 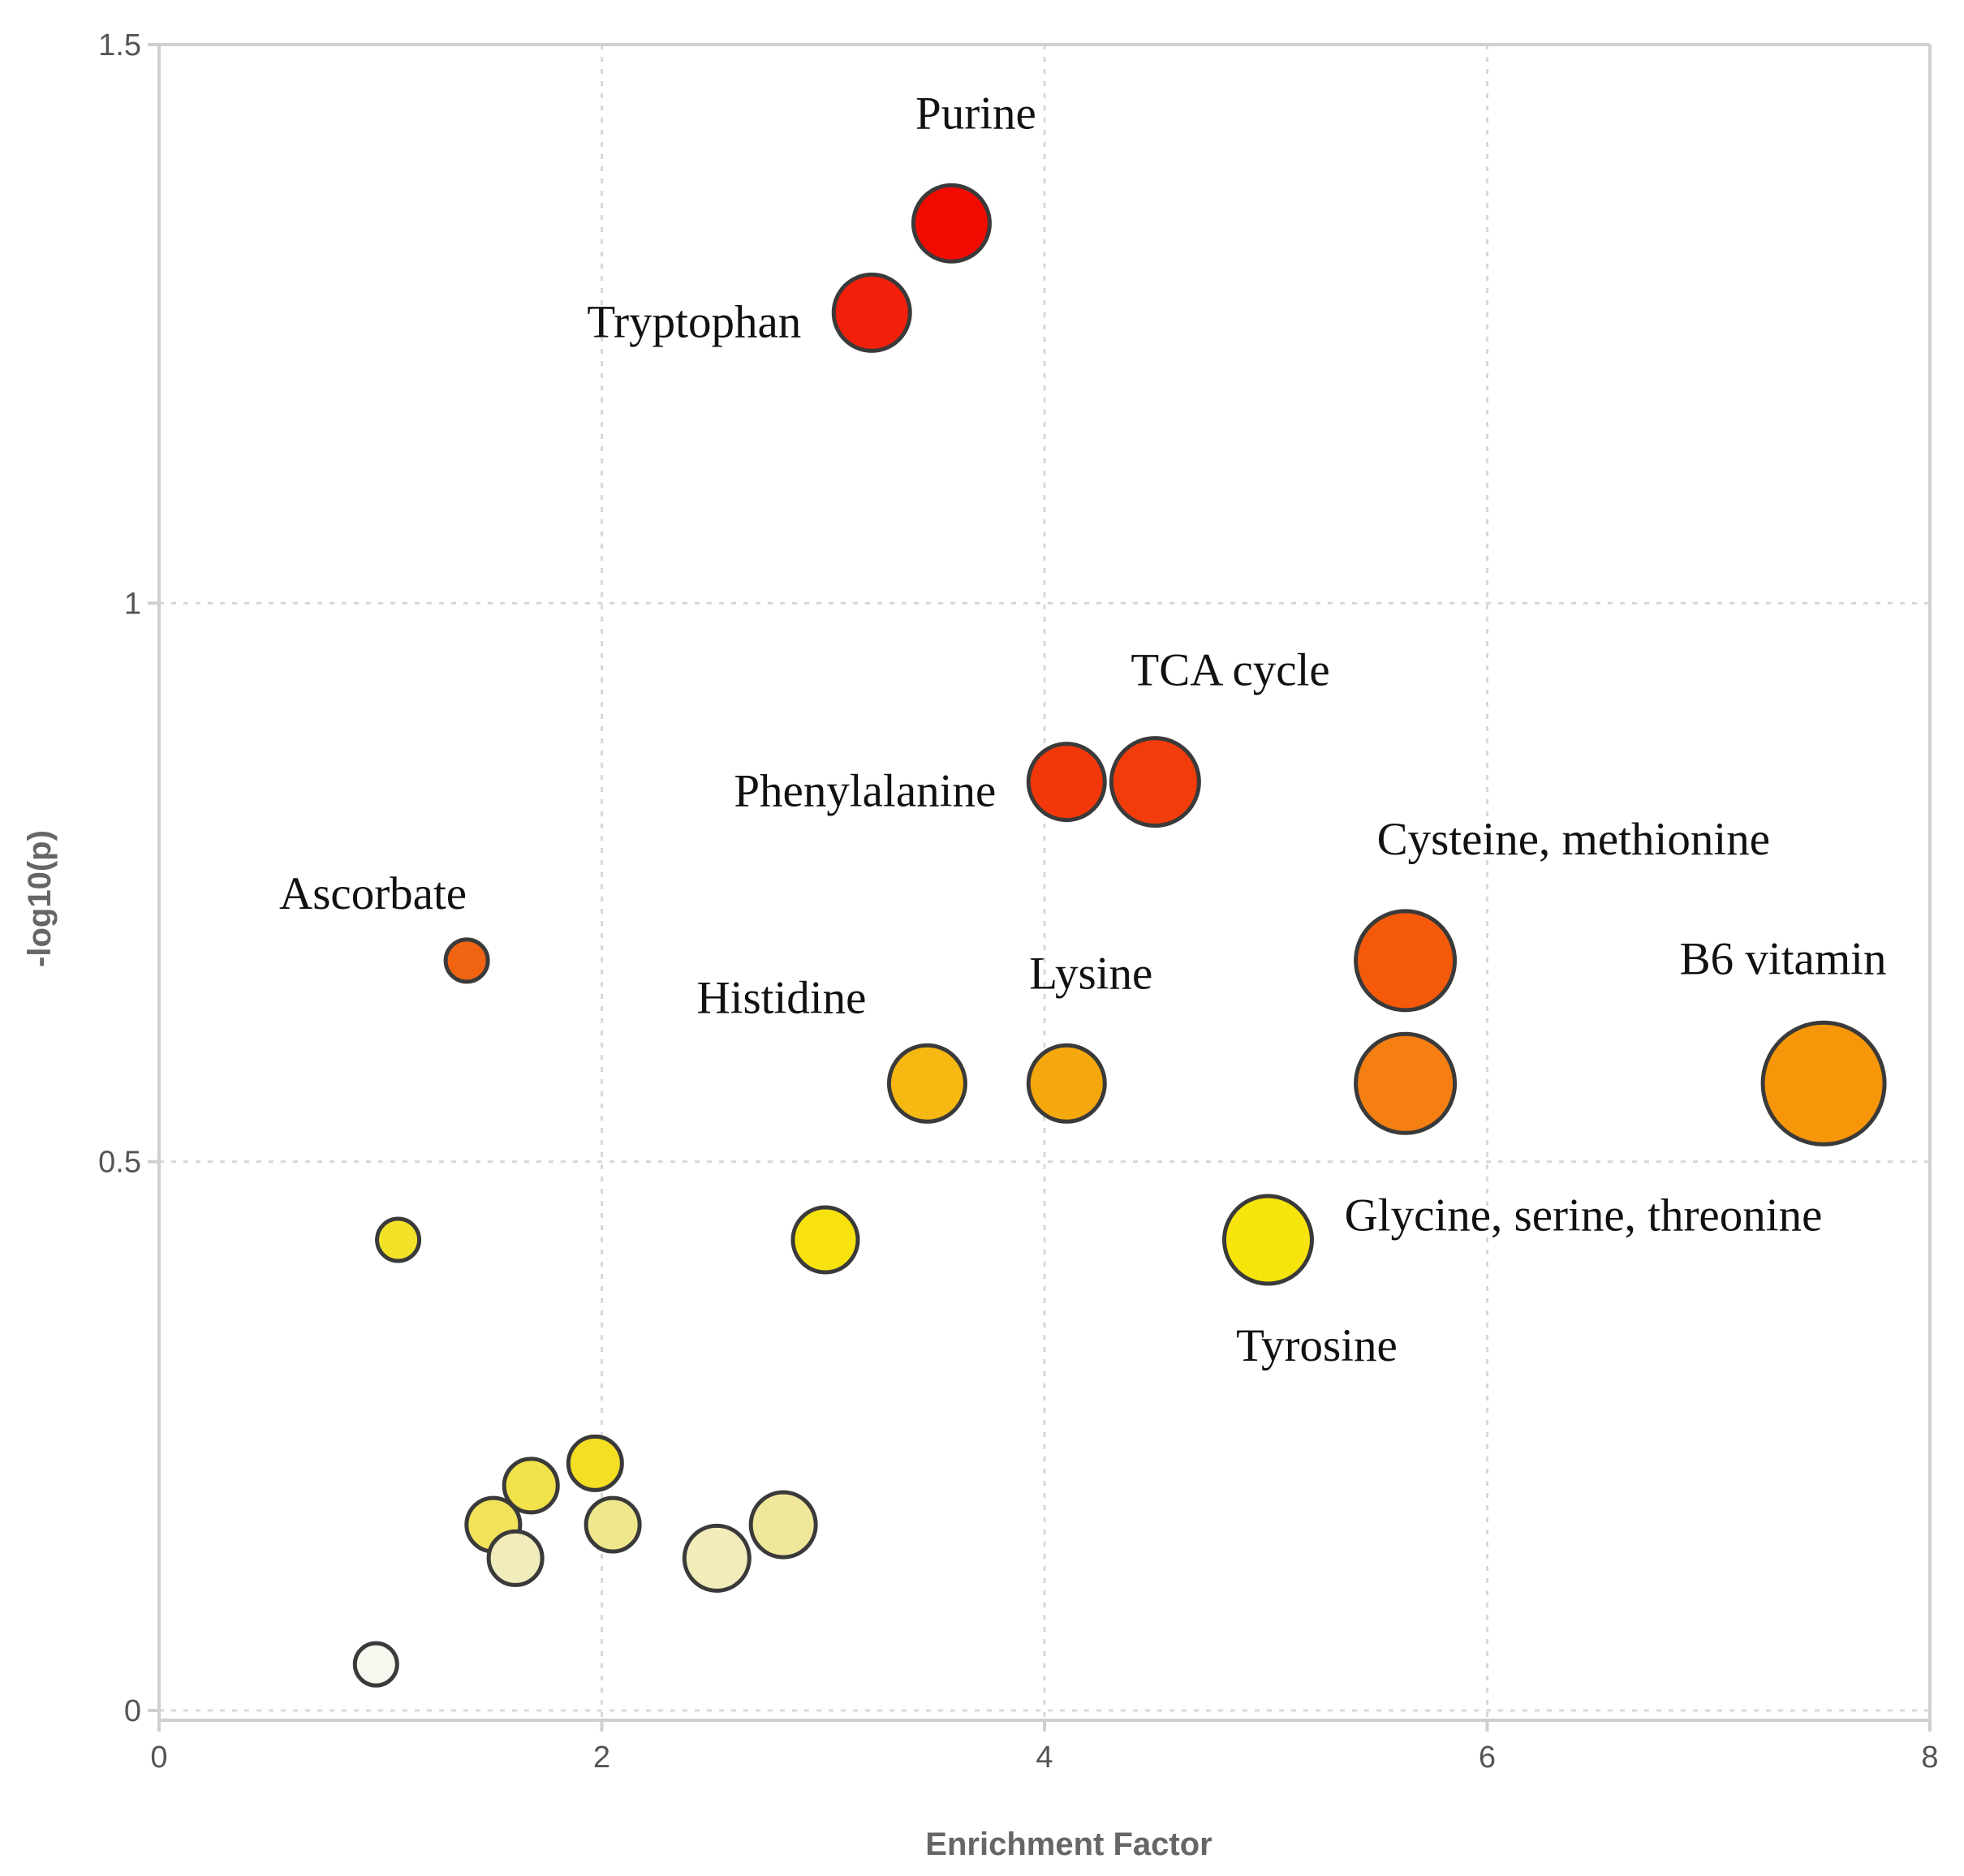 What do you see at coordinates (865, 791) in the screenshot?
I see `point-label-phenylalanine: Phenylalanine` at bounding box center [865, 791].